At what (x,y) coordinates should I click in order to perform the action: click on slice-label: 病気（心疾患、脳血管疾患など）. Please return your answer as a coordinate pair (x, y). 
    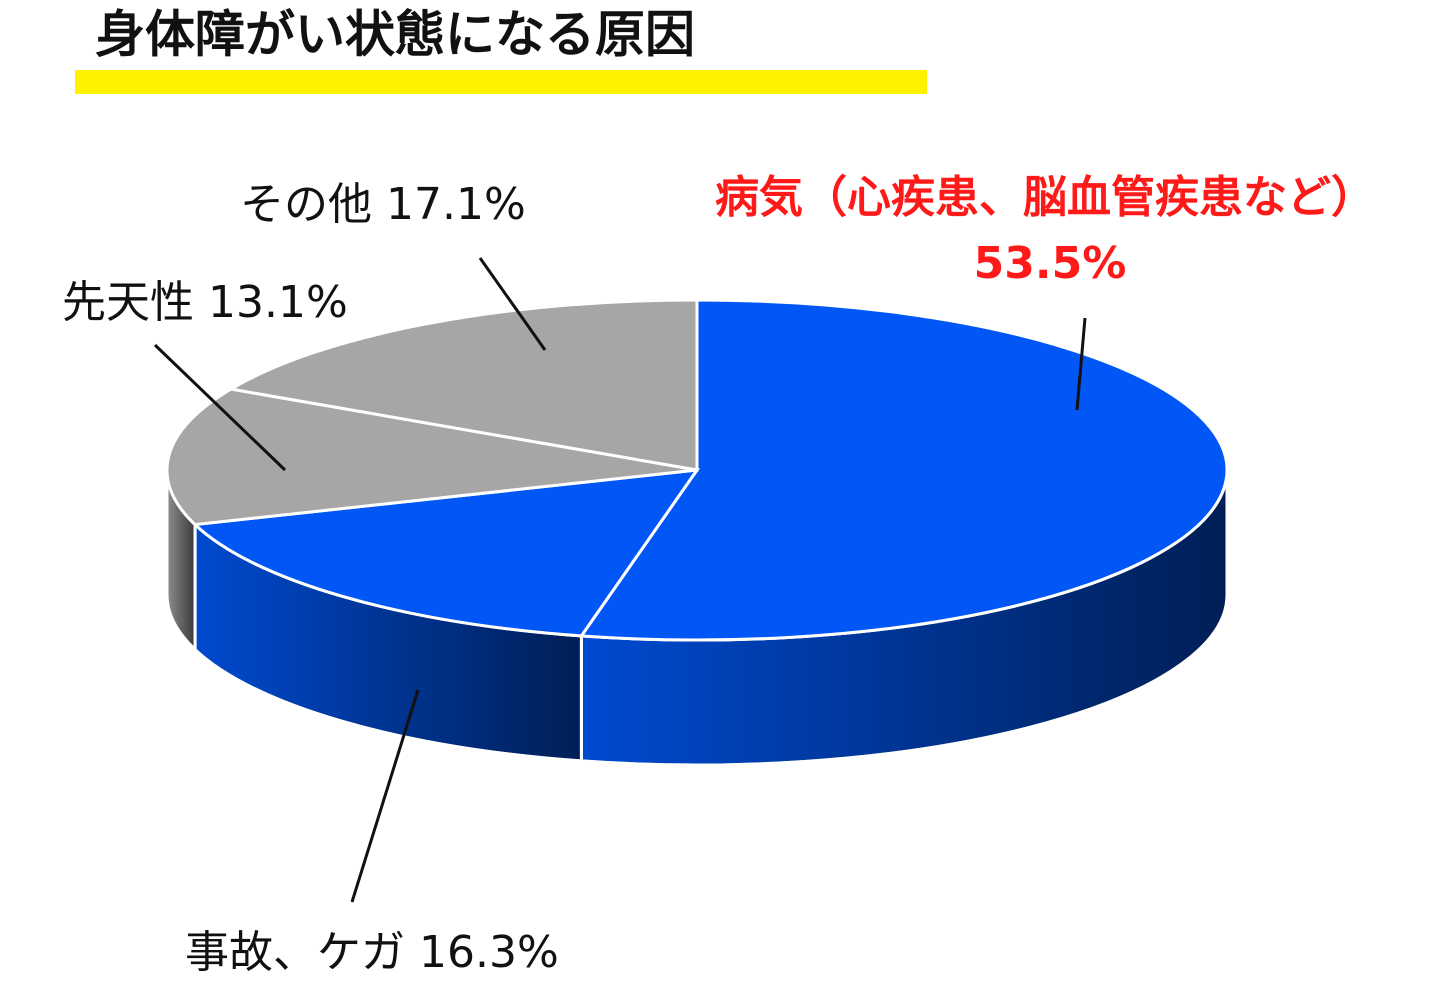
    Looking at the image, I should click on (1045, 197).